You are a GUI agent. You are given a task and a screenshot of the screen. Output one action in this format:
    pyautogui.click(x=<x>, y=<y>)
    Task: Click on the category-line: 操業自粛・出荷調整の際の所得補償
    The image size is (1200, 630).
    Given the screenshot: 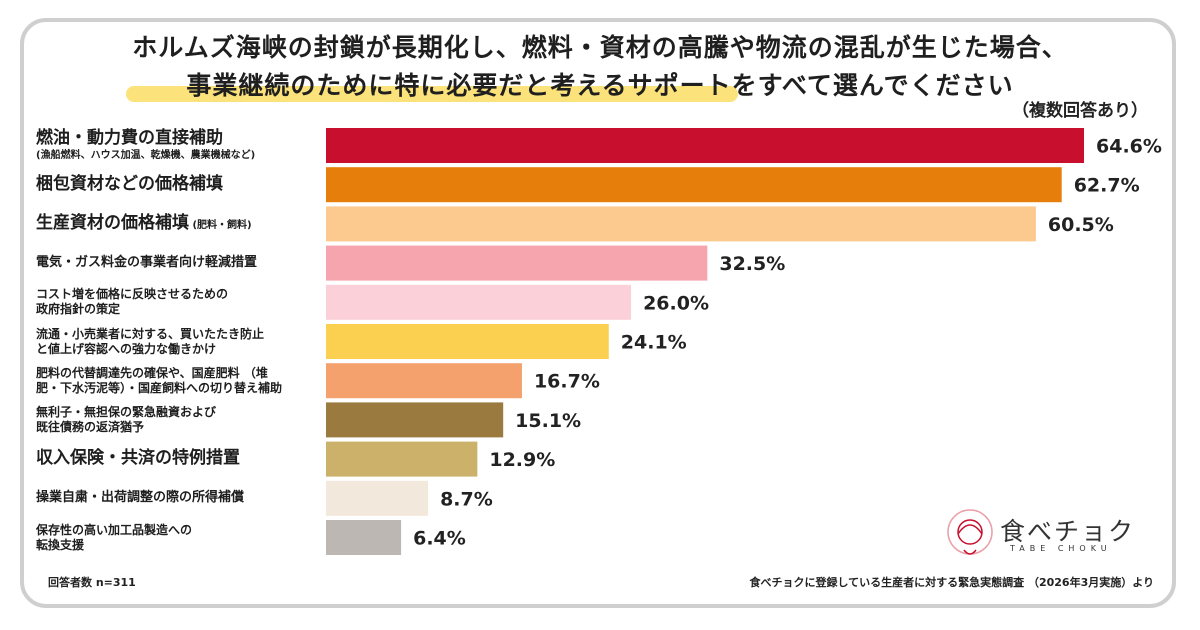 What is the action you would take?
    pyautogui.click(x=140, y=498)
    